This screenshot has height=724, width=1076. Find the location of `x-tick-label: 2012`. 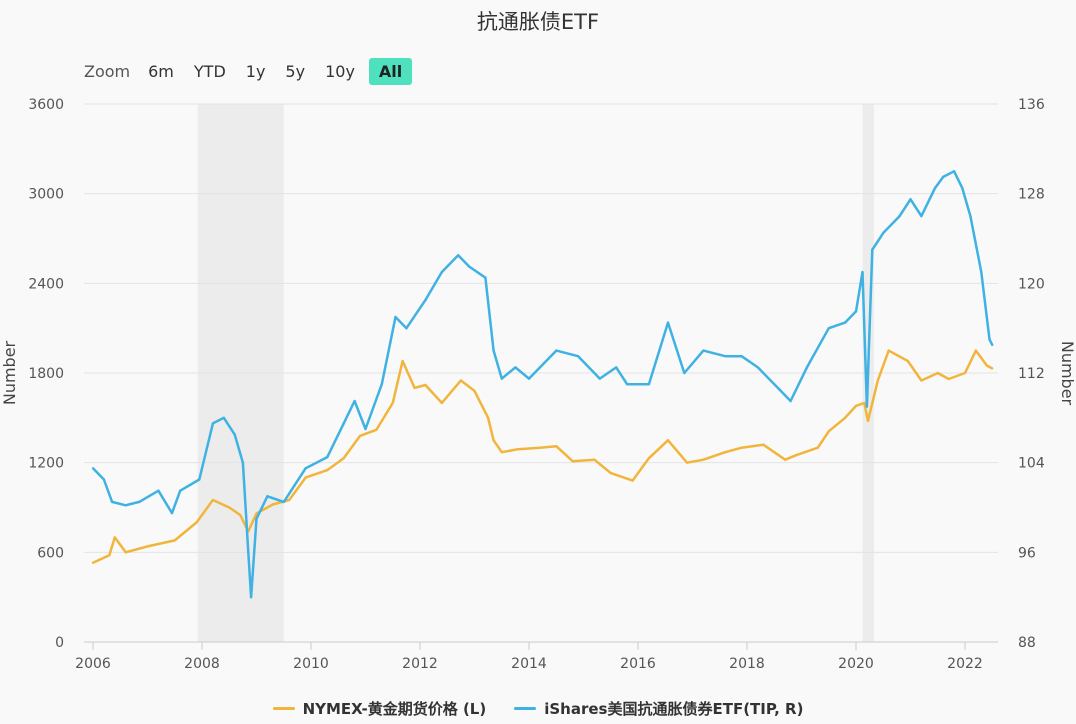

x-tick-label: 2012 is located at coordinates (420, 664).